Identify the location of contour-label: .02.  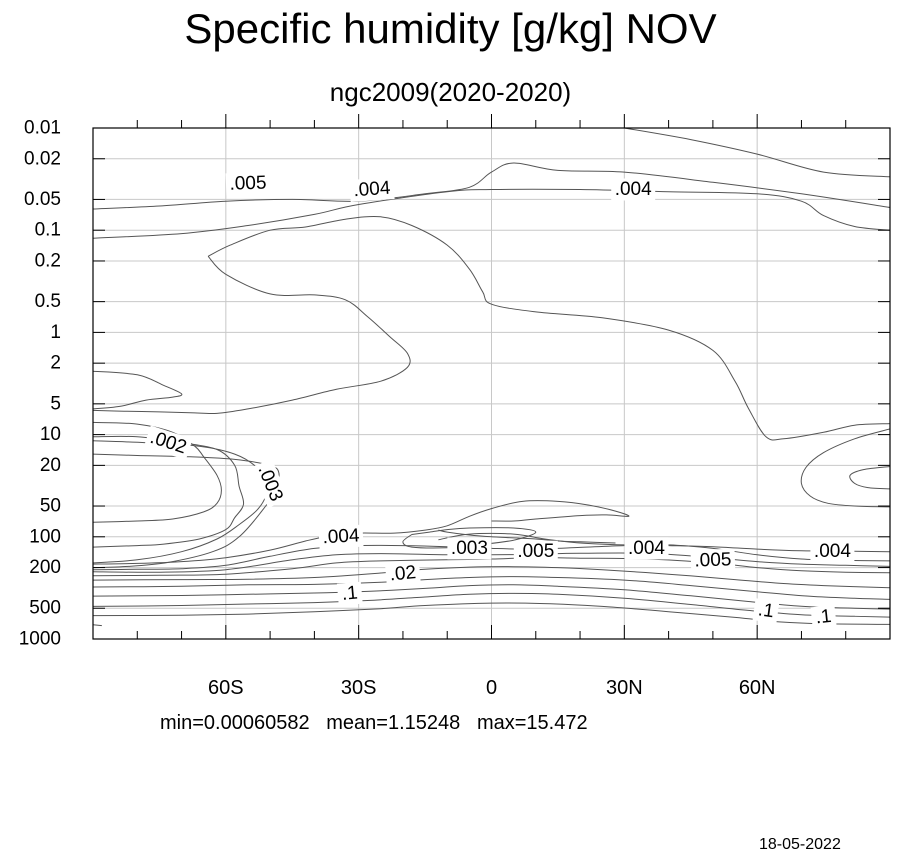
(403, 573).